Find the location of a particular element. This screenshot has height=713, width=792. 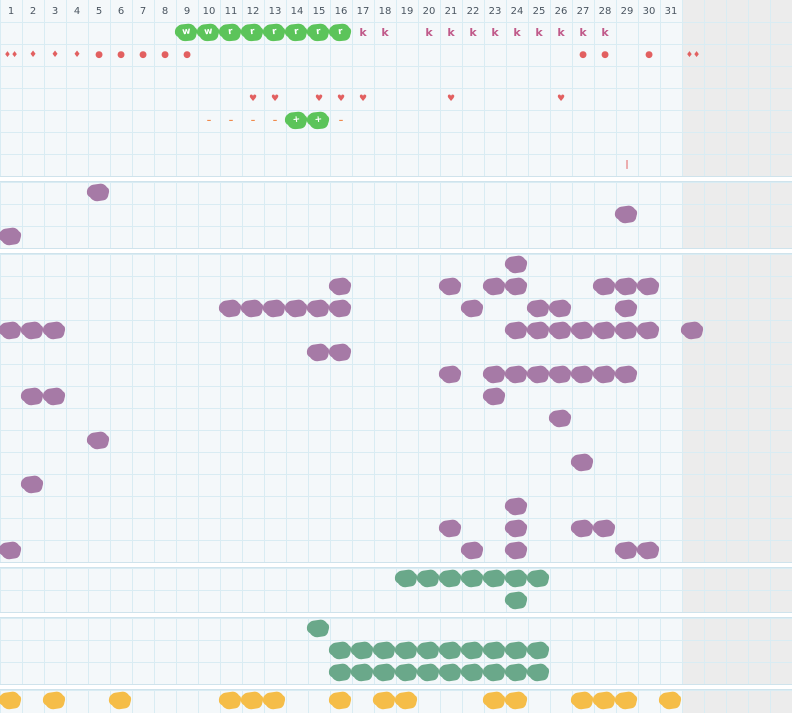

column-header: 13 is located at coordinates (275, 11).